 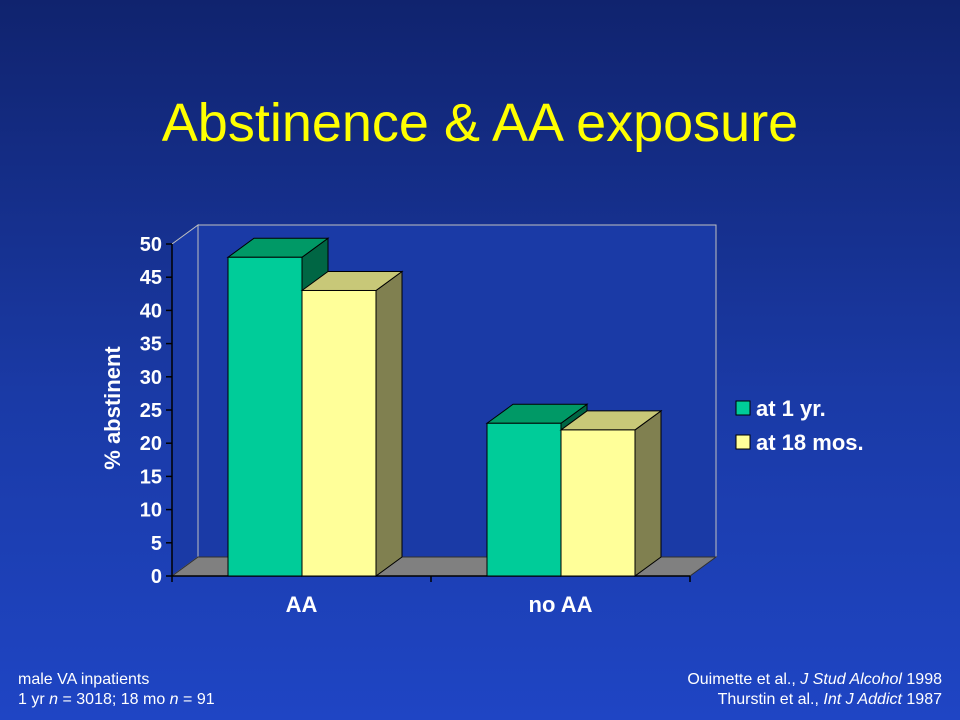 I want to click on y-tick-label: 40, so click(x=151, y=311).